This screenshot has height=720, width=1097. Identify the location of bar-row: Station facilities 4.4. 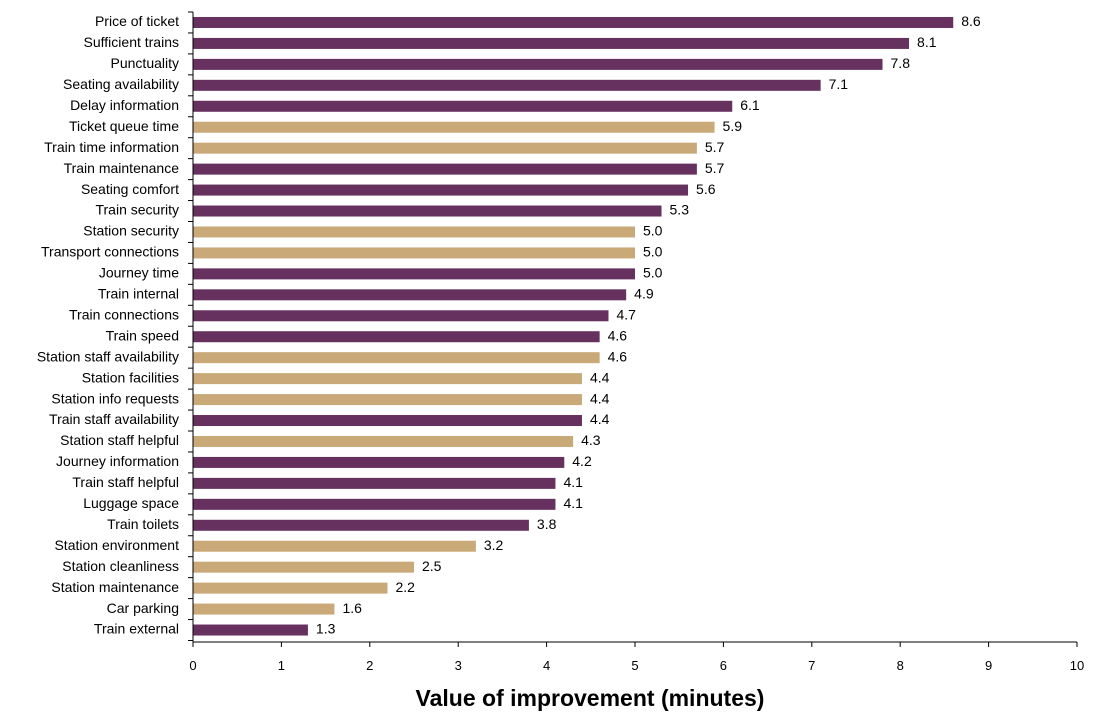
(346, 377).